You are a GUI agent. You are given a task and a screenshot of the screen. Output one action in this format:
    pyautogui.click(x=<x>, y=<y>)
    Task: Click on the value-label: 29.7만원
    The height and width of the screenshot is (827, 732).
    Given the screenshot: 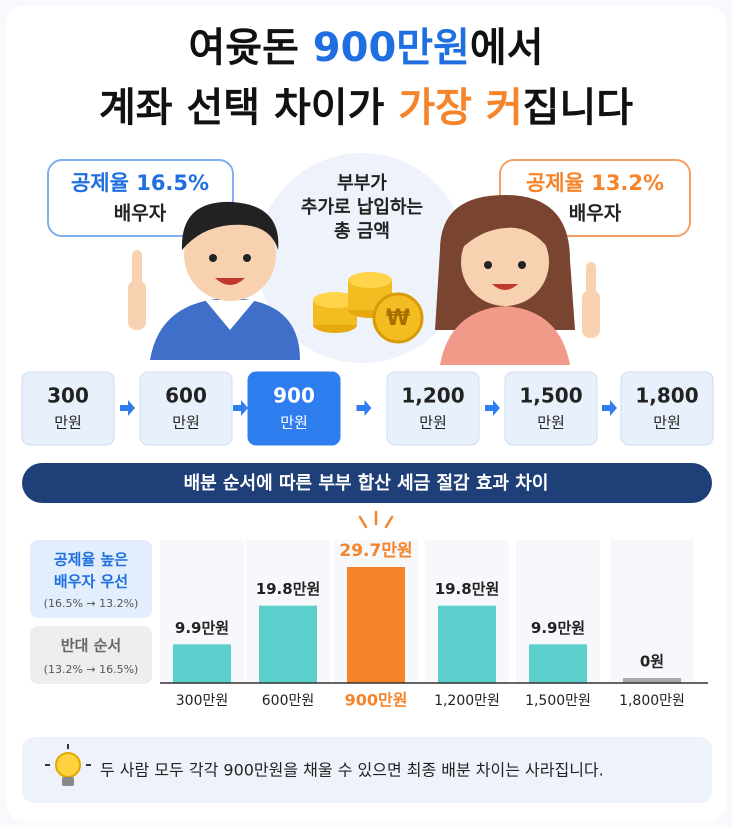 What is the action you would take?
    pyautogui.click(x=375, y=551)
    